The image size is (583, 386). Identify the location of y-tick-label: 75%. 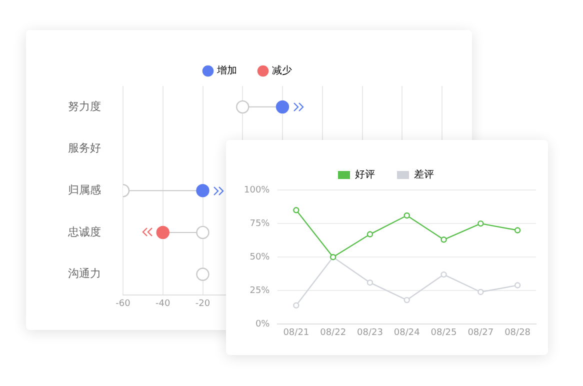
(260, 223).